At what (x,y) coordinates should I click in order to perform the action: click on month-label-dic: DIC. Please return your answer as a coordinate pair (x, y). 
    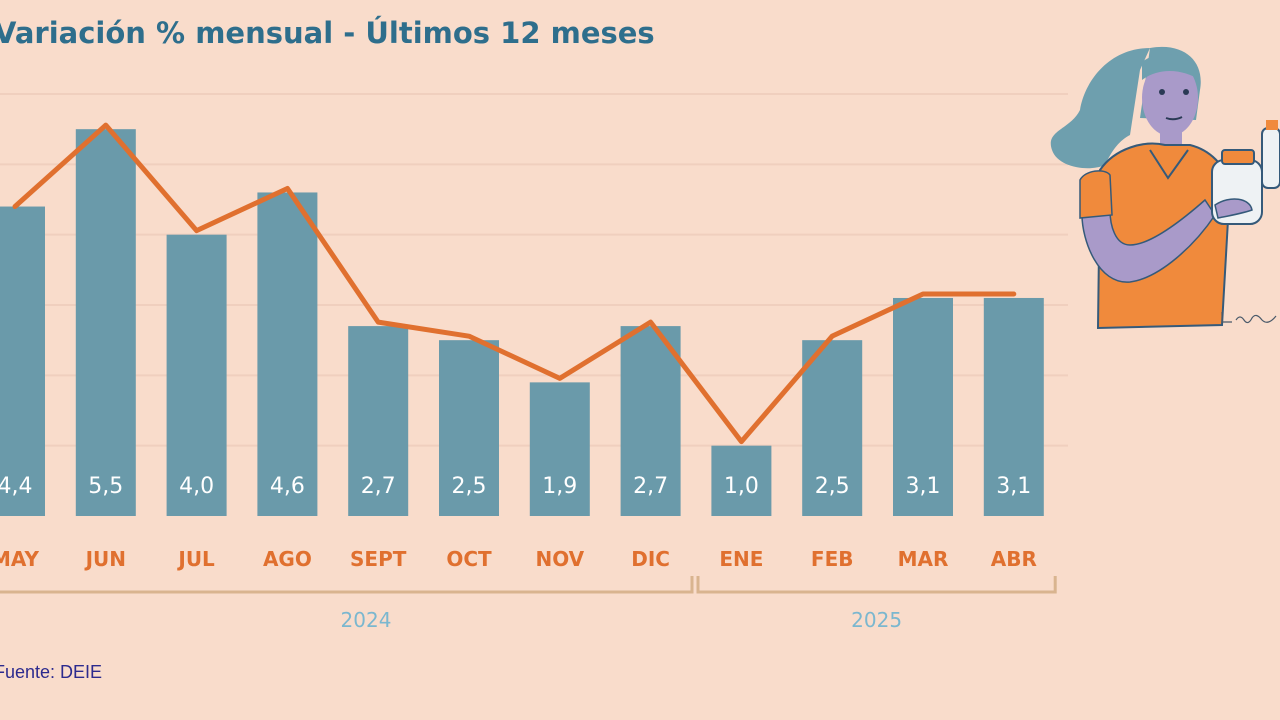
    Looking at the image, I should click on (650, 559).